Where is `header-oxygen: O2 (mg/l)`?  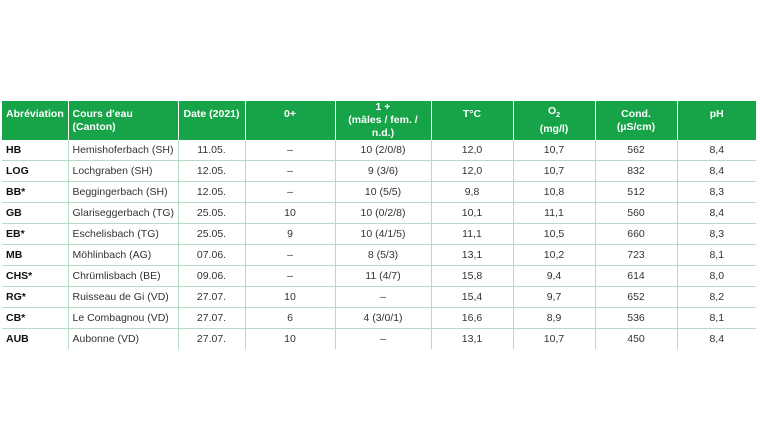
header-oxygen: O2 (mg/l) is located at coordinates (554, 120).